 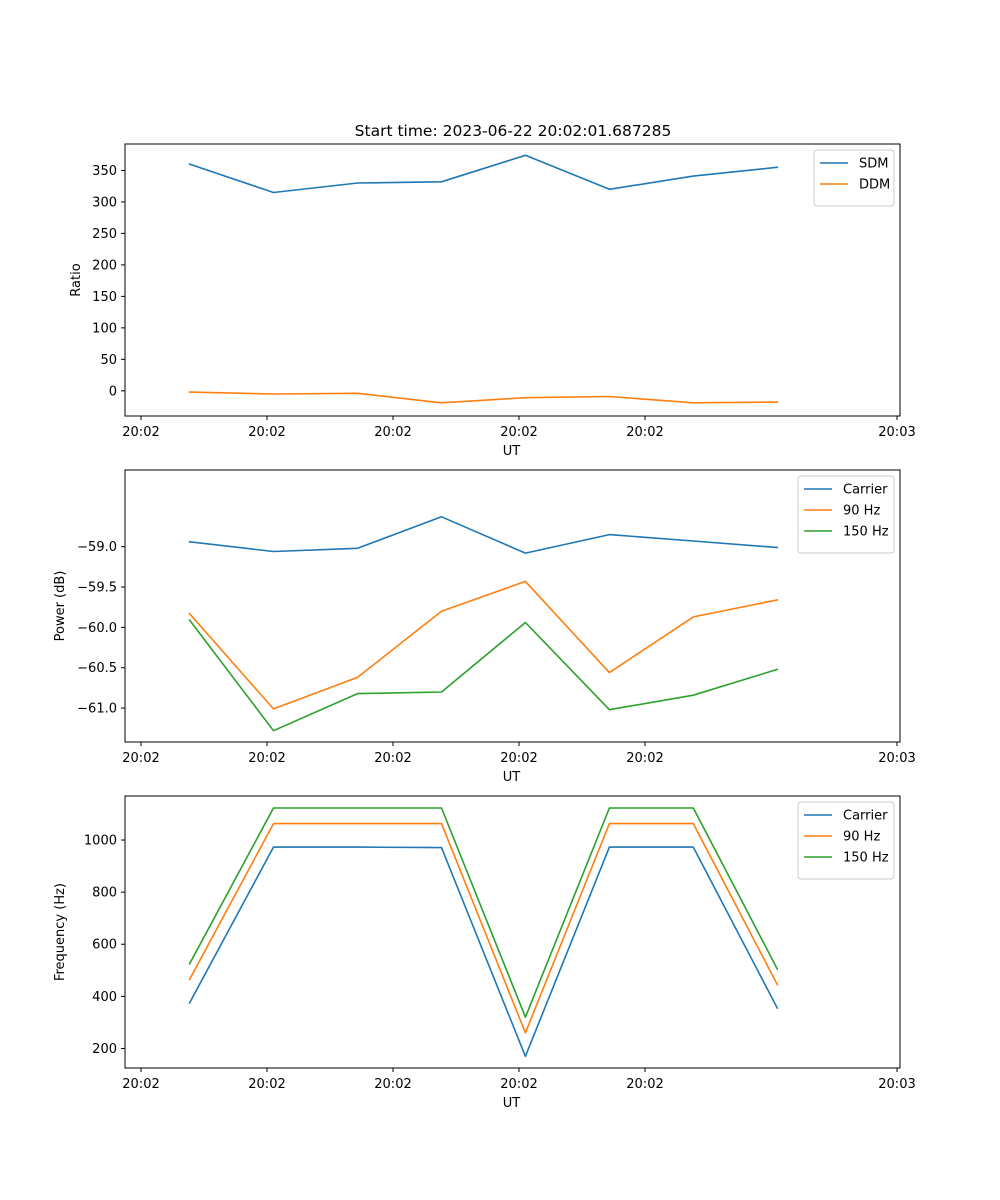 What do you see at coordinates (97, 628) in the screenshot?
I see `y-tick-label: −60.0` at bounding box center [97, 628].